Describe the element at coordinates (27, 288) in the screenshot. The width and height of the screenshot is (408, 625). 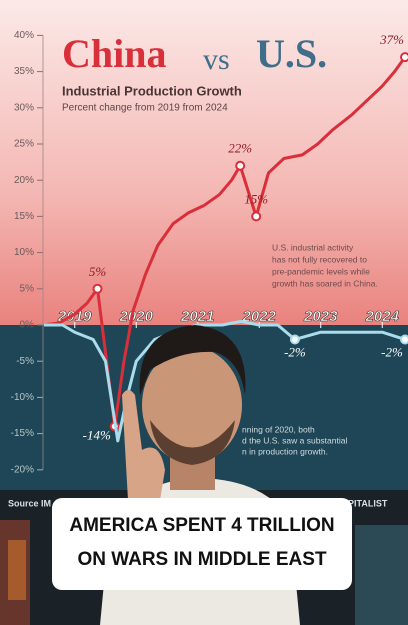
I see `y-tick-label: 5%` at that location.